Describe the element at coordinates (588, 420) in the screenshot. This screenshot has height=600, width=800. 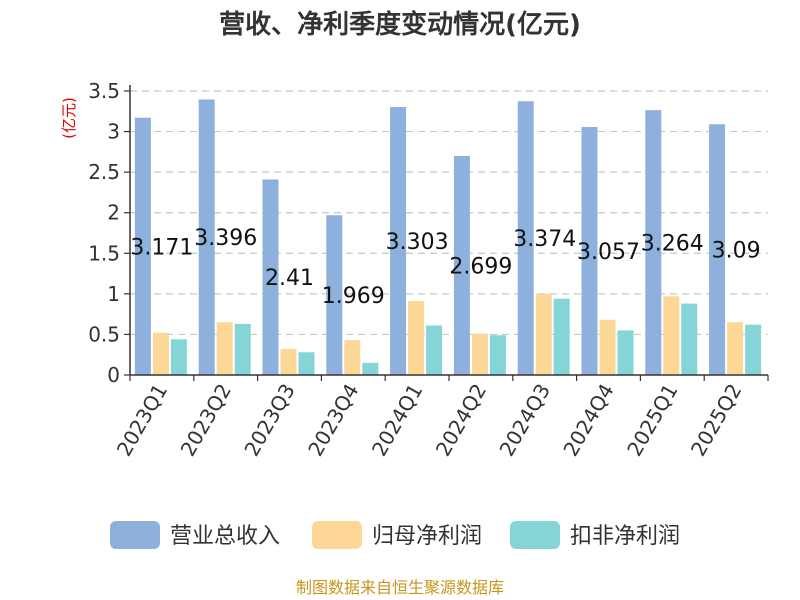
I see `x-tick-label: 2024Q4` at that location.